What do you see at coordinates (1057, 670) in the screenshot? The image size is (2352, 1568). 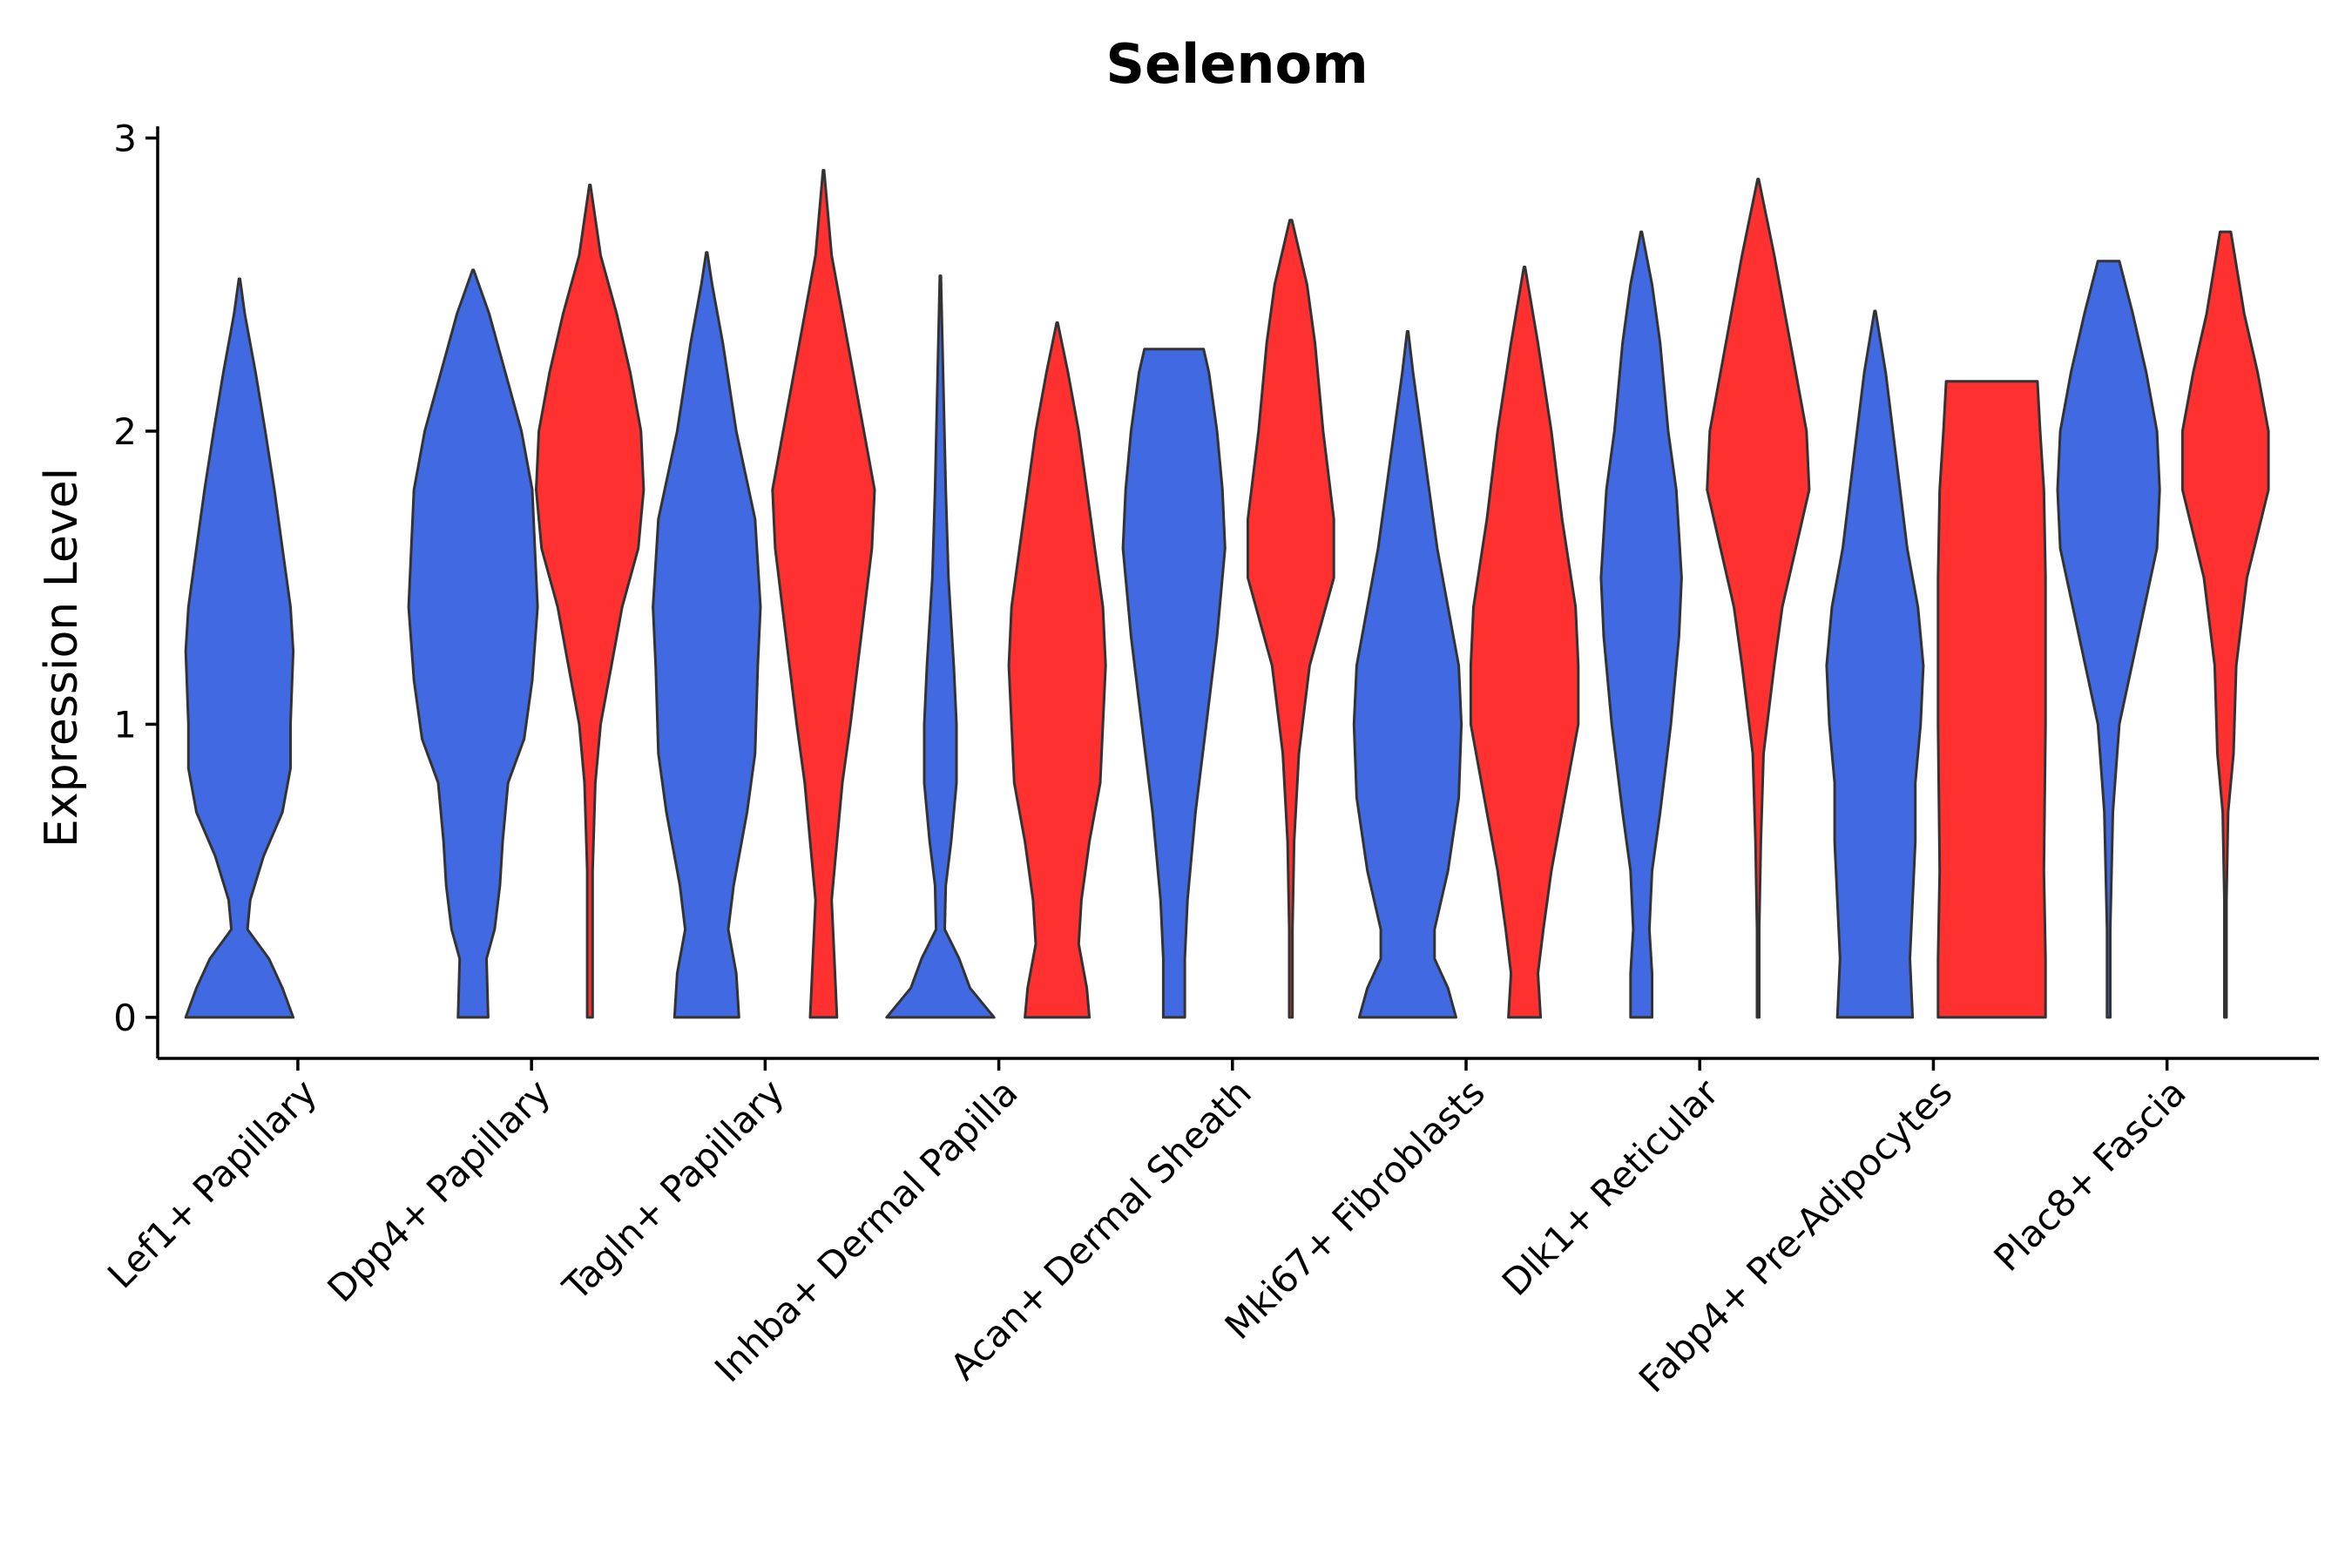 I see `violin-inhba-dermal-papilla-group2` at bounding box center [1057, 670].